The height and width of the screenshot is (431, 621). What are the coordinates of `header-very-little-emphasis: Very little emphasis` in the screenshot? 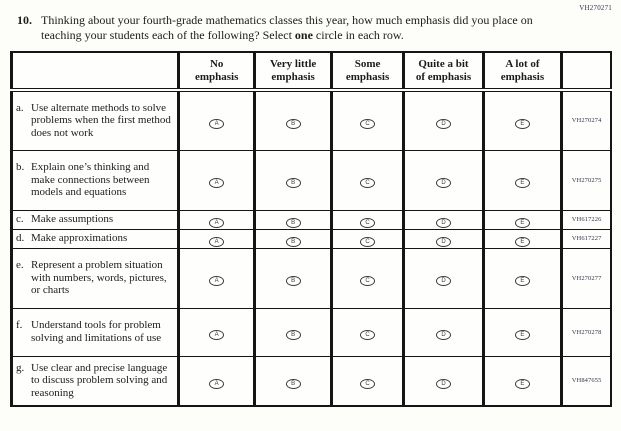 It's located at (292, 71).